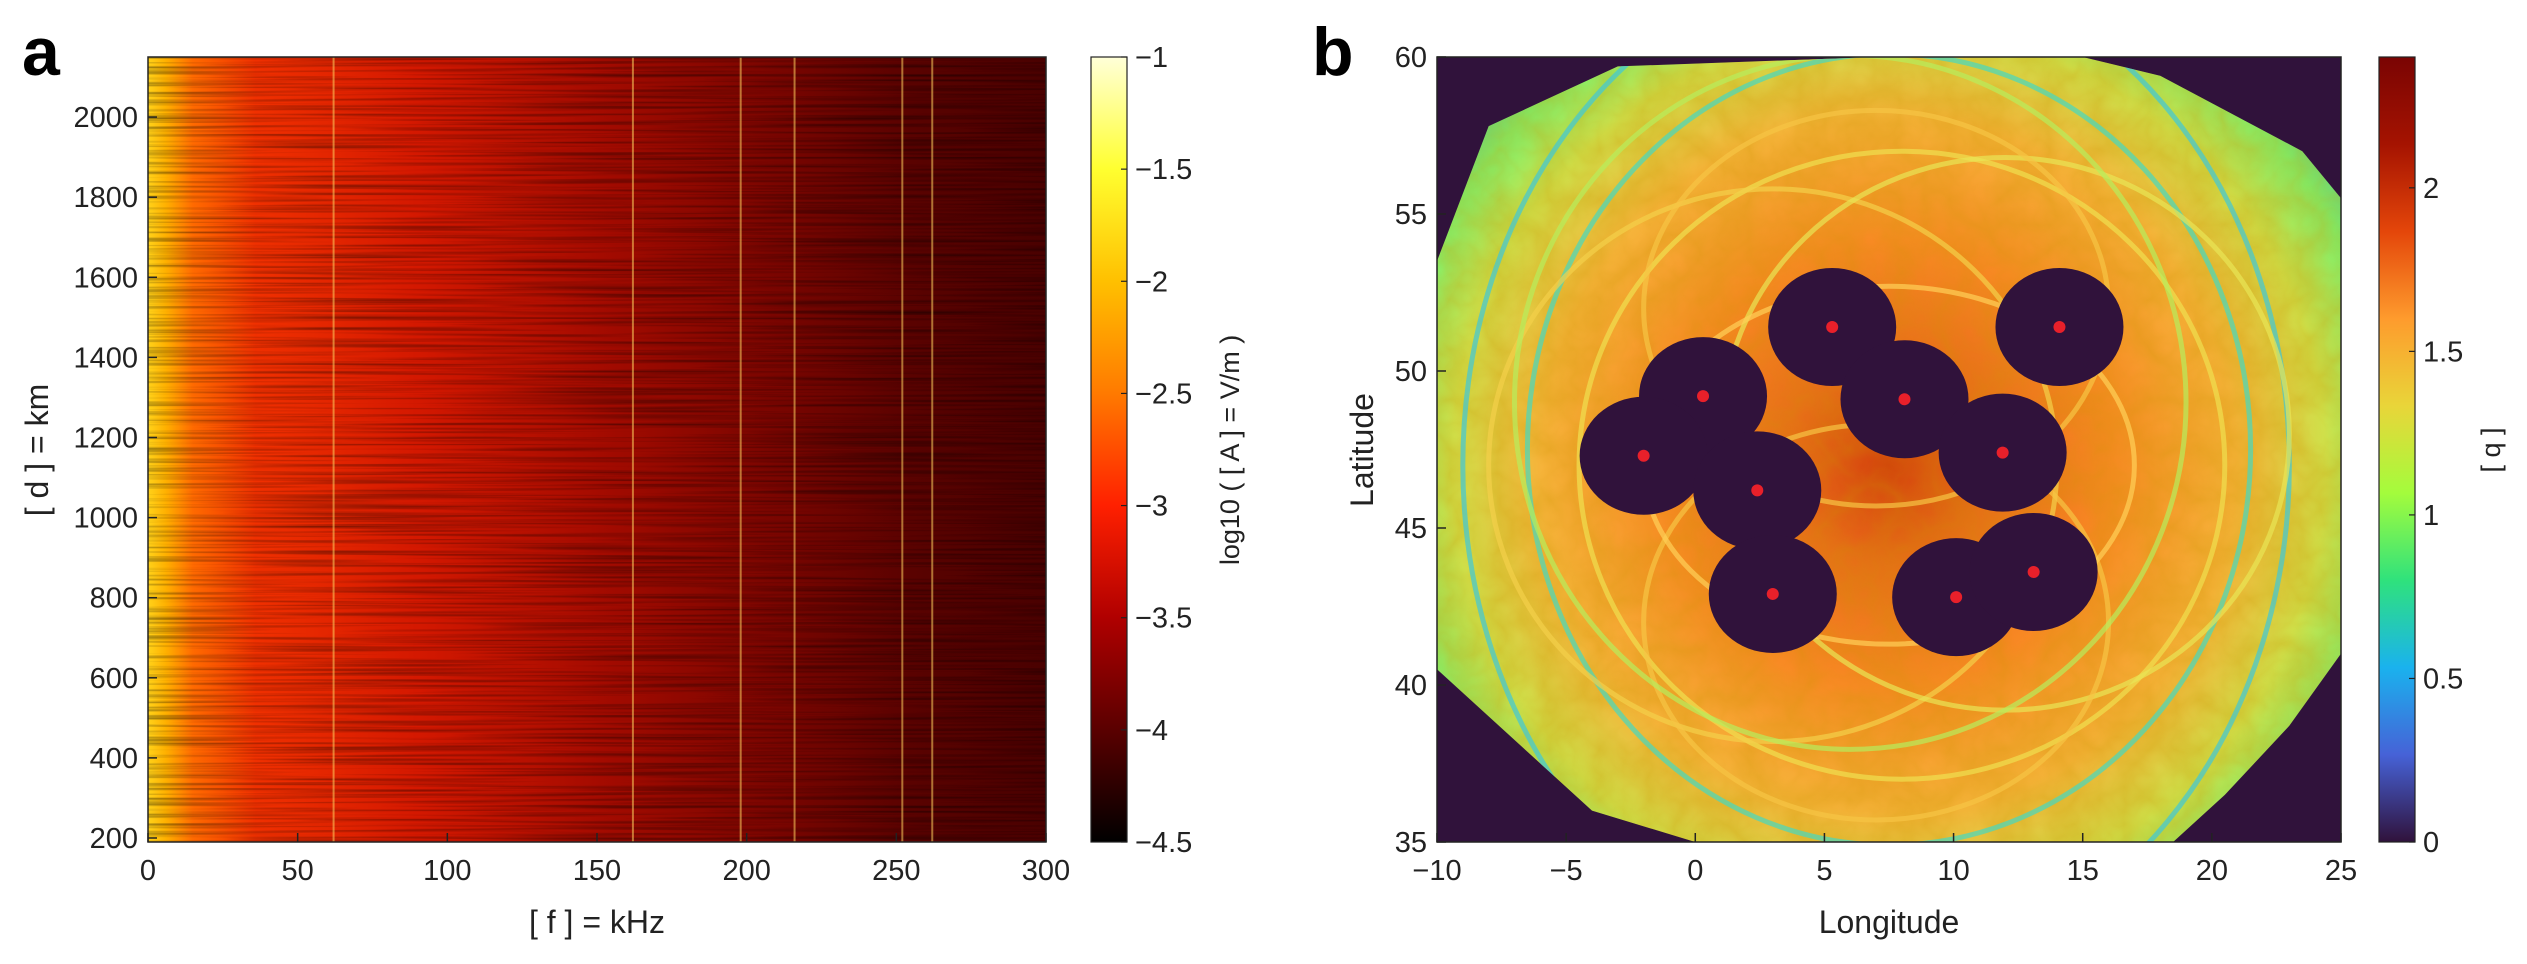 This screenshot has width=2527, height=964. I want to click on colorbar-a, so click(1109, 449).